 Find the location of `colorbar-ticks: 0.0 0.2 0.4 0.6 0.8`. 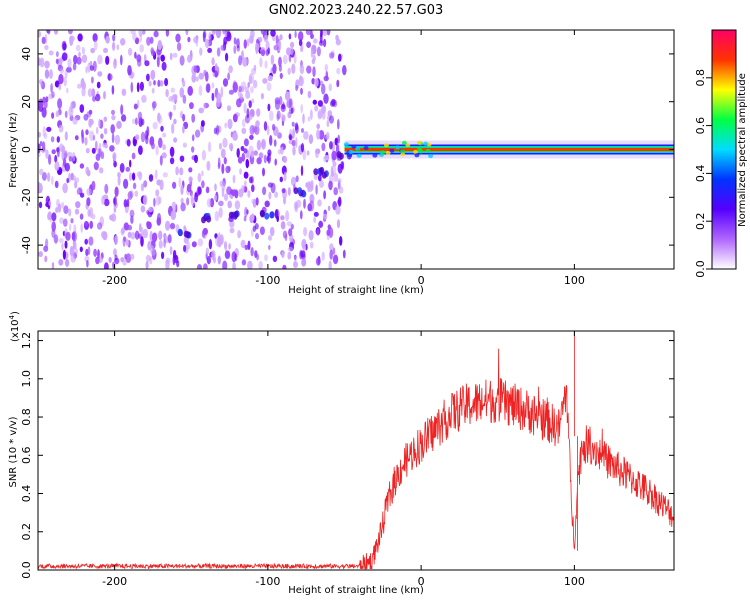

colorbar-ticks: 0.0 0.2 0.4 0.6 0.8 is located at coordinates (703, 173).